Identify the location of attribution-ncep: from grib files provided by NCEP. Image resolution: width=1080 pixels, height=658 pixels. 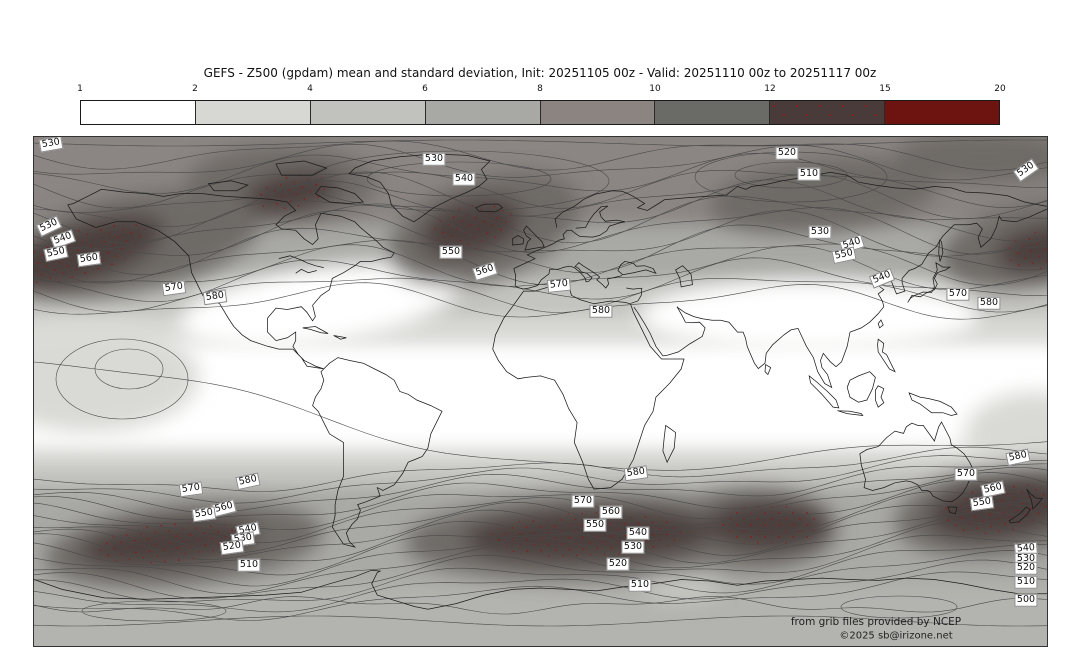
(876, 622).